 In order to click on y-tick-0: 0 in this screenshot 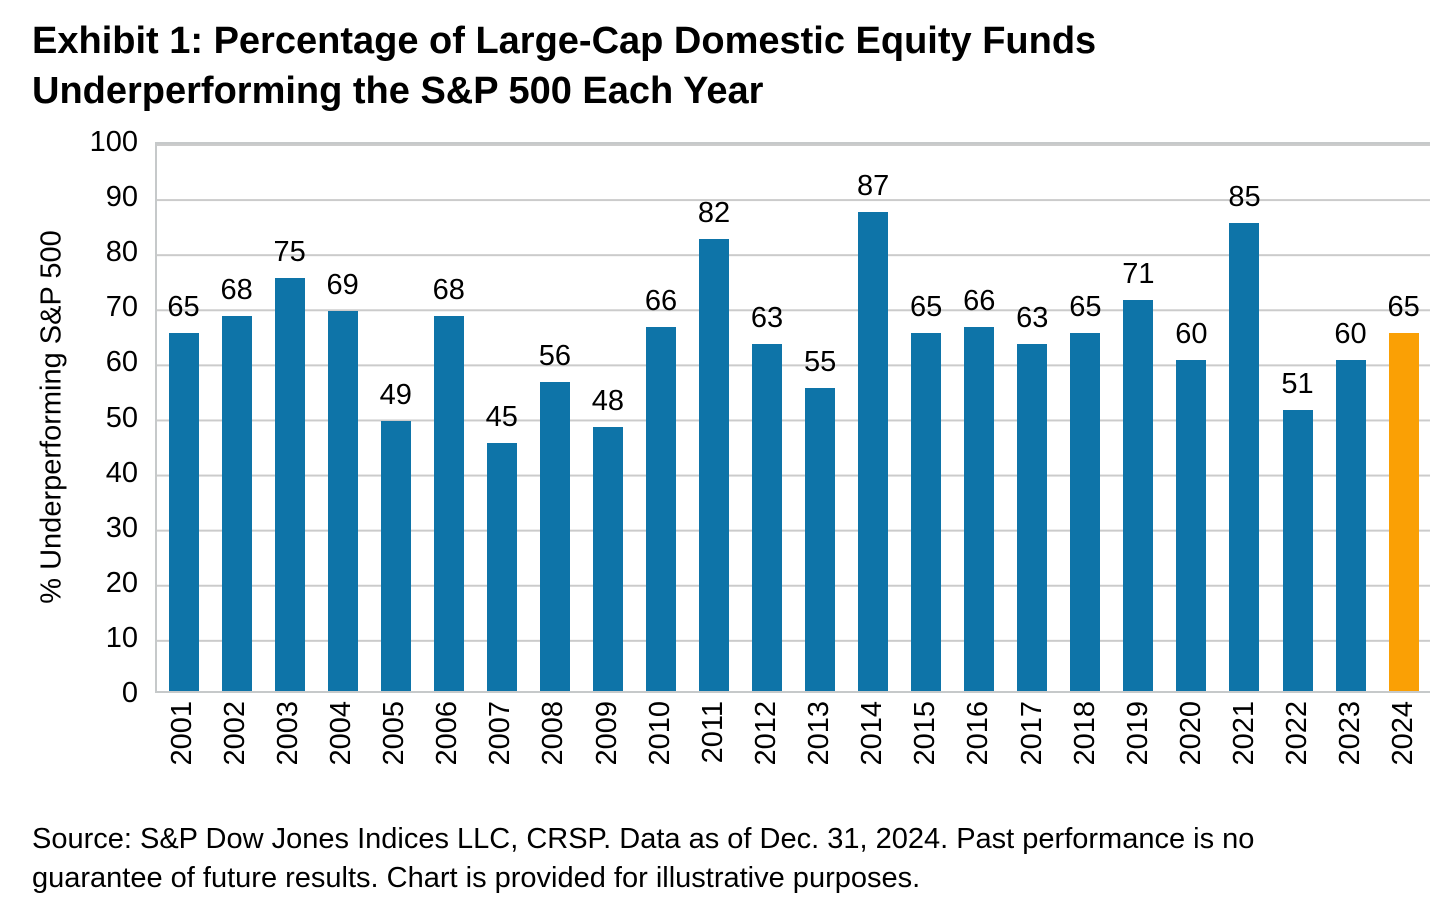, I will do `click(129, 693)`.